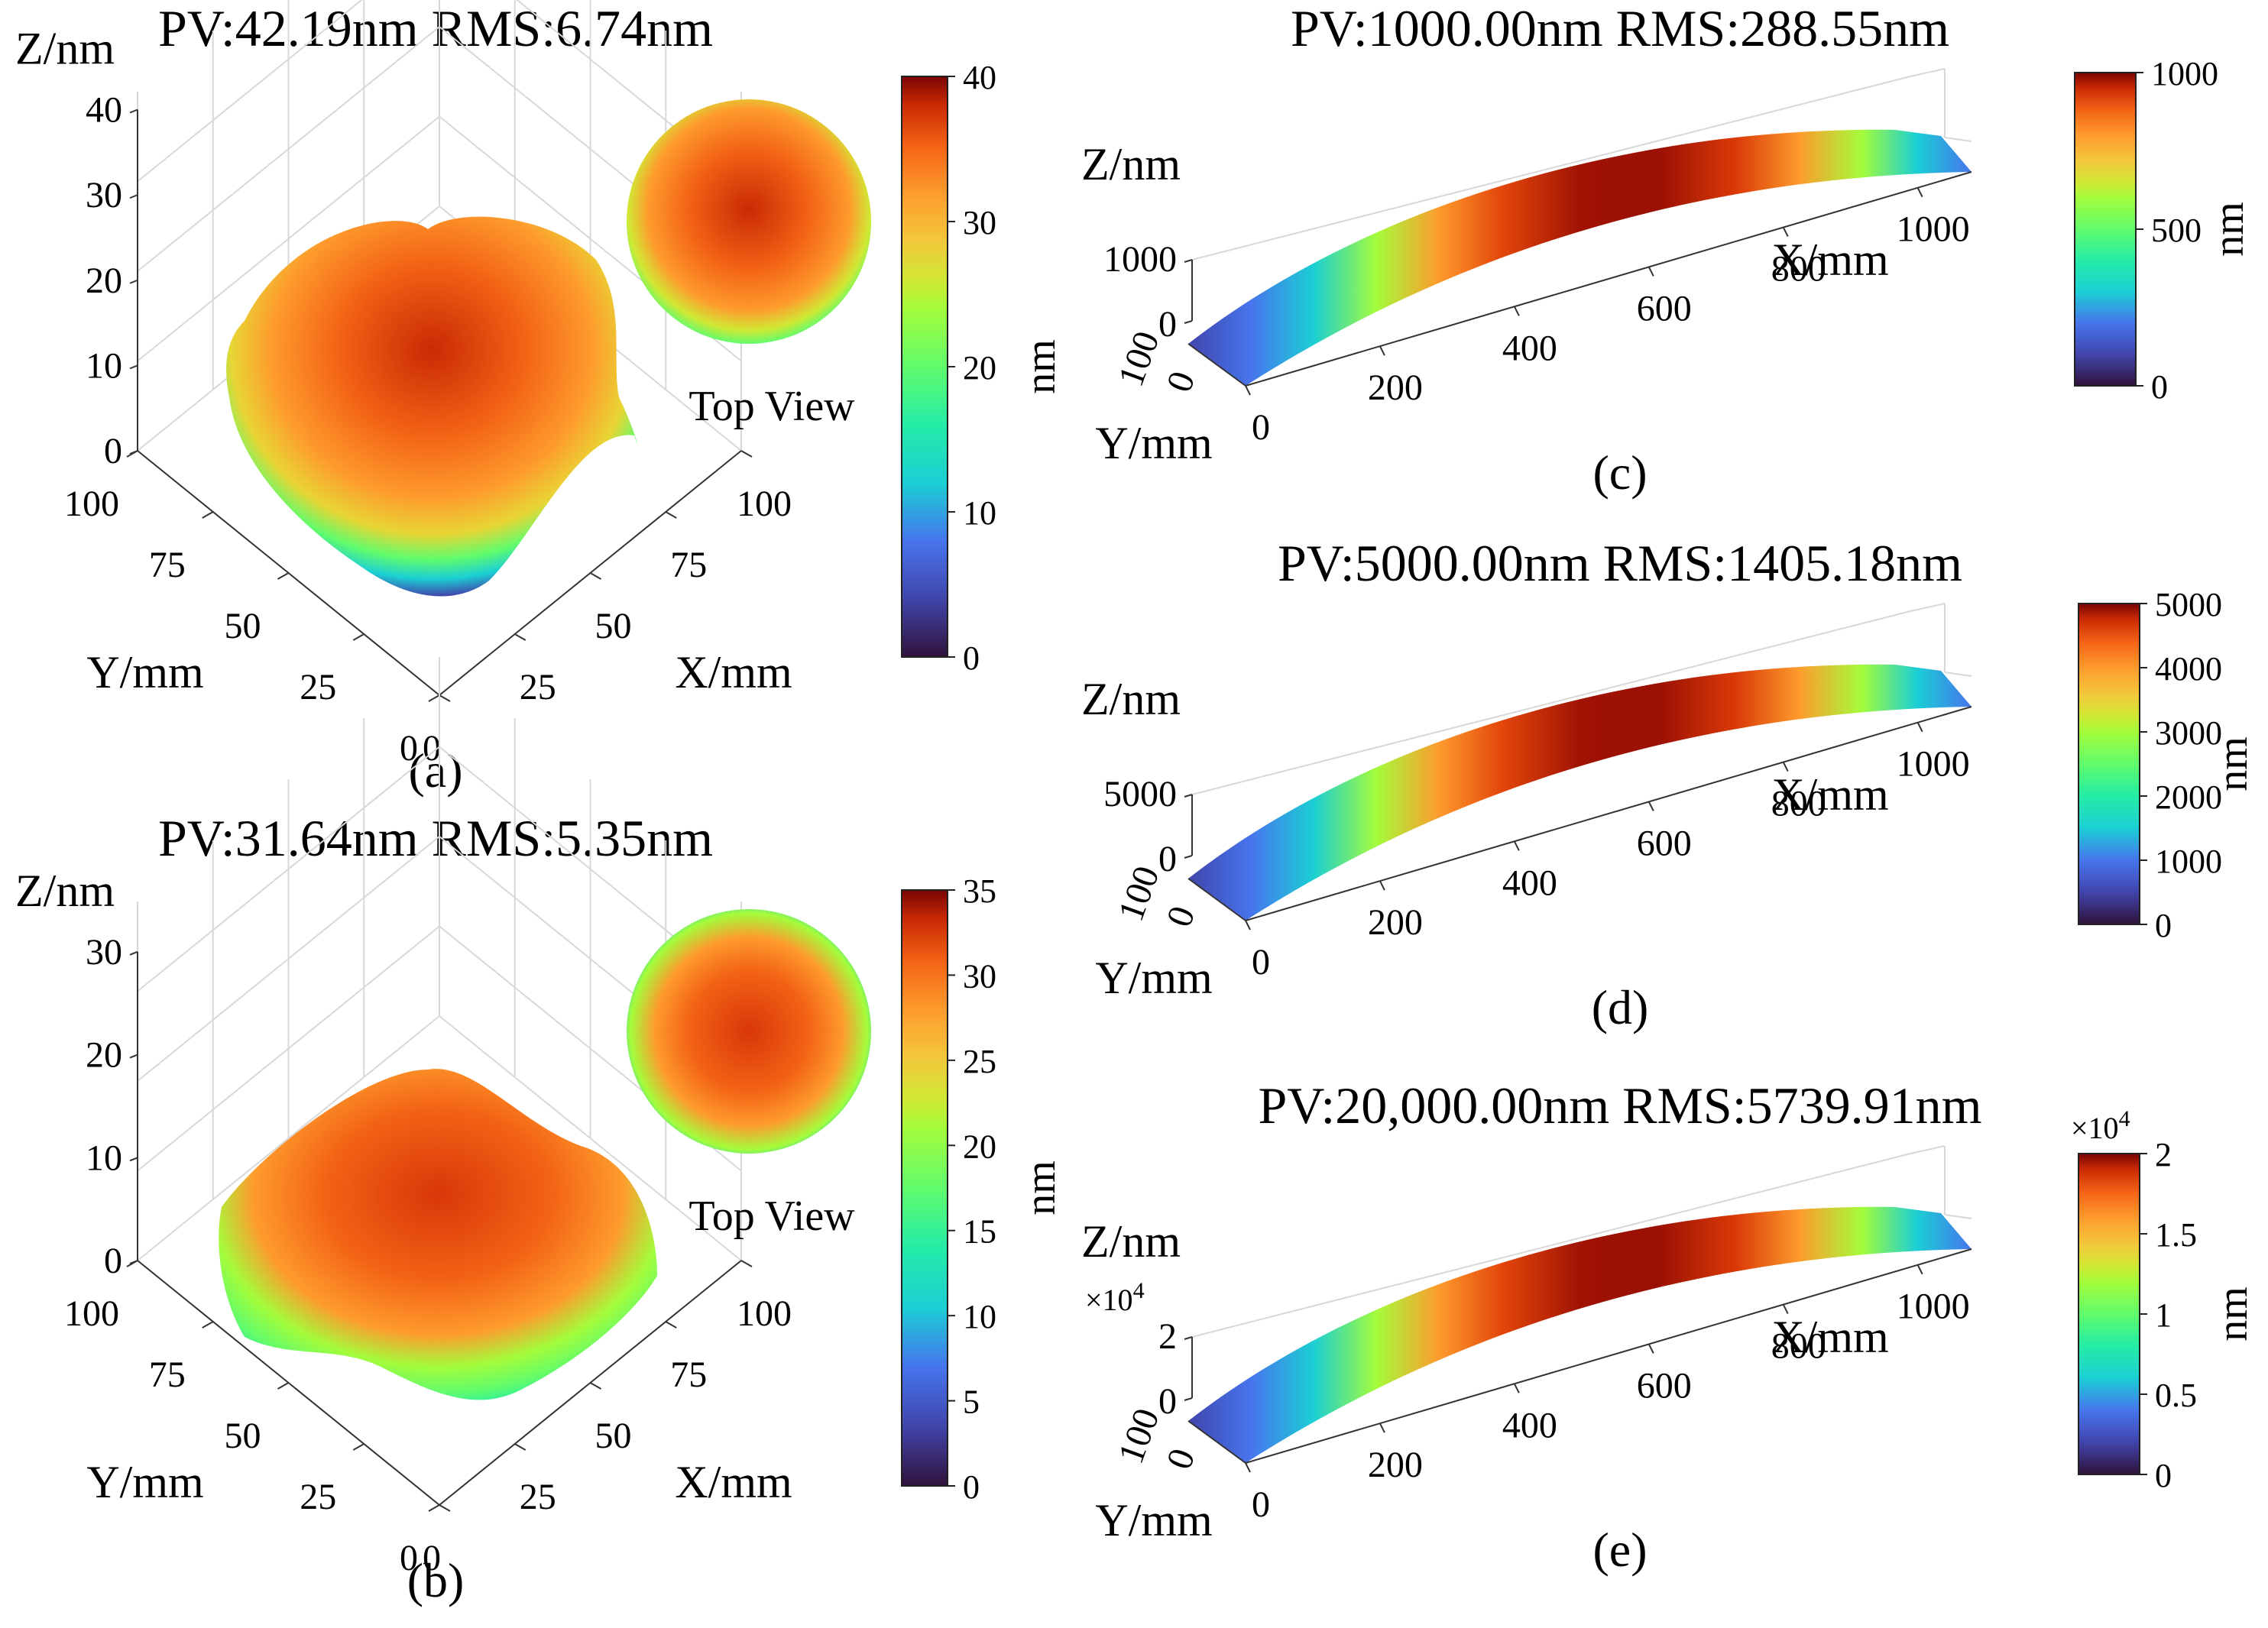 Image resolution: width=2268 pixels, height=1628 pixels. Describe the element at coordinates (749, 1032) in the screenshot. I see `top-view-inset` at that location.